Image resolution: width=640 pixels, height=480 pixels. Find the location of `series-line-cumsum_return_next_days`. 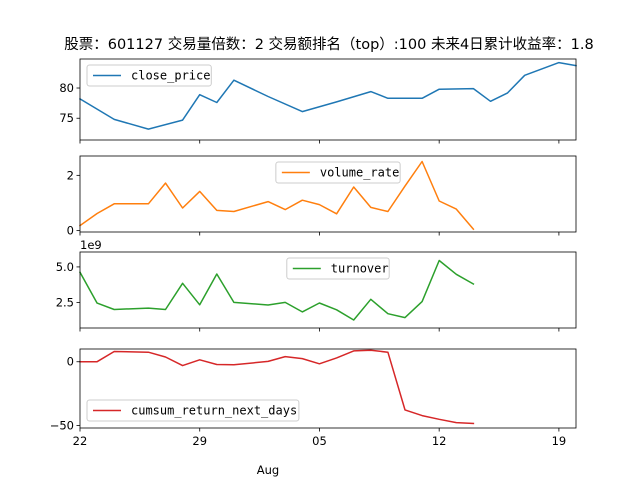

series-line-cumsum_return_next_days is located at coordinates (277, 387).